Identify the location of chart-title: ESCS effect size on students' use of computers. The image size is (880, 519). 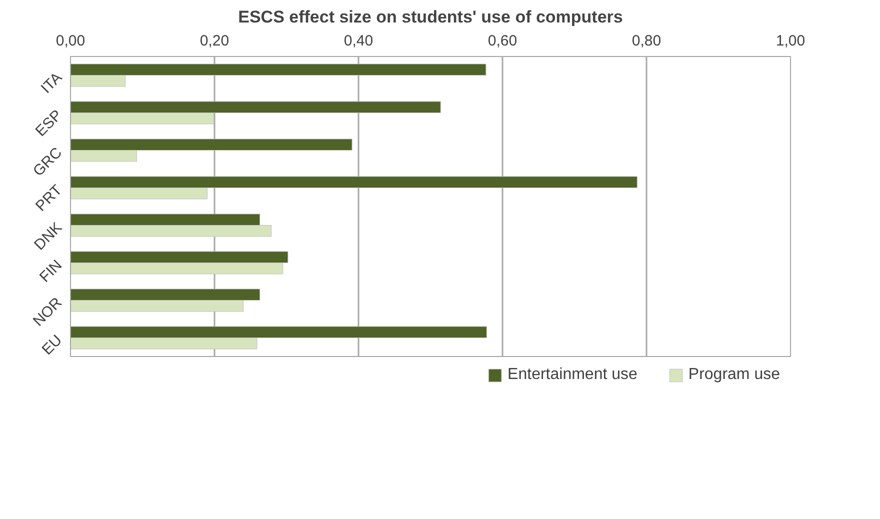
(430, 17).